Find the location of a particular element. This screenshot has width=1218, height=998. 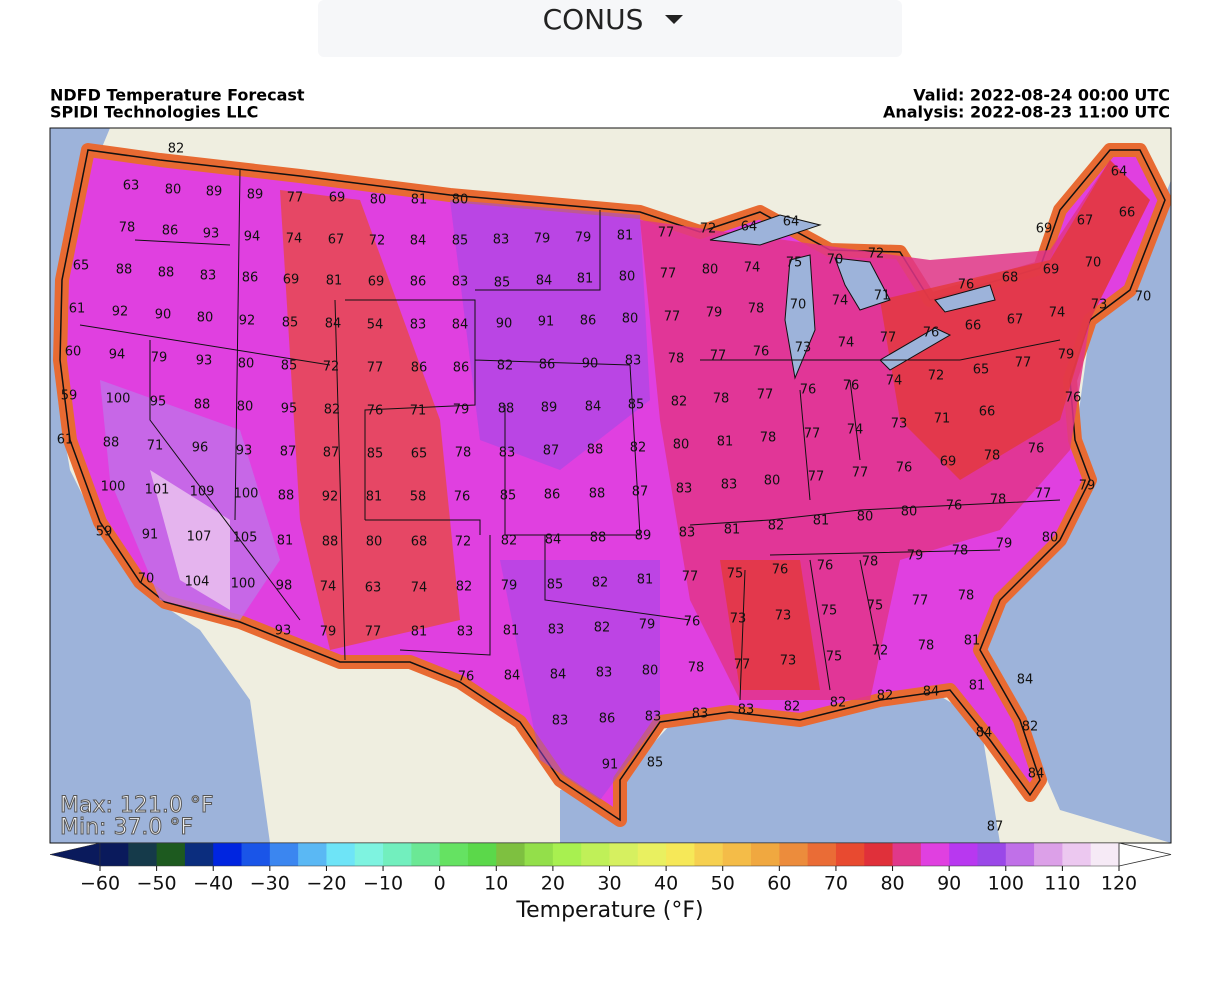

lake-michigan is located at coordinates (800, 317).